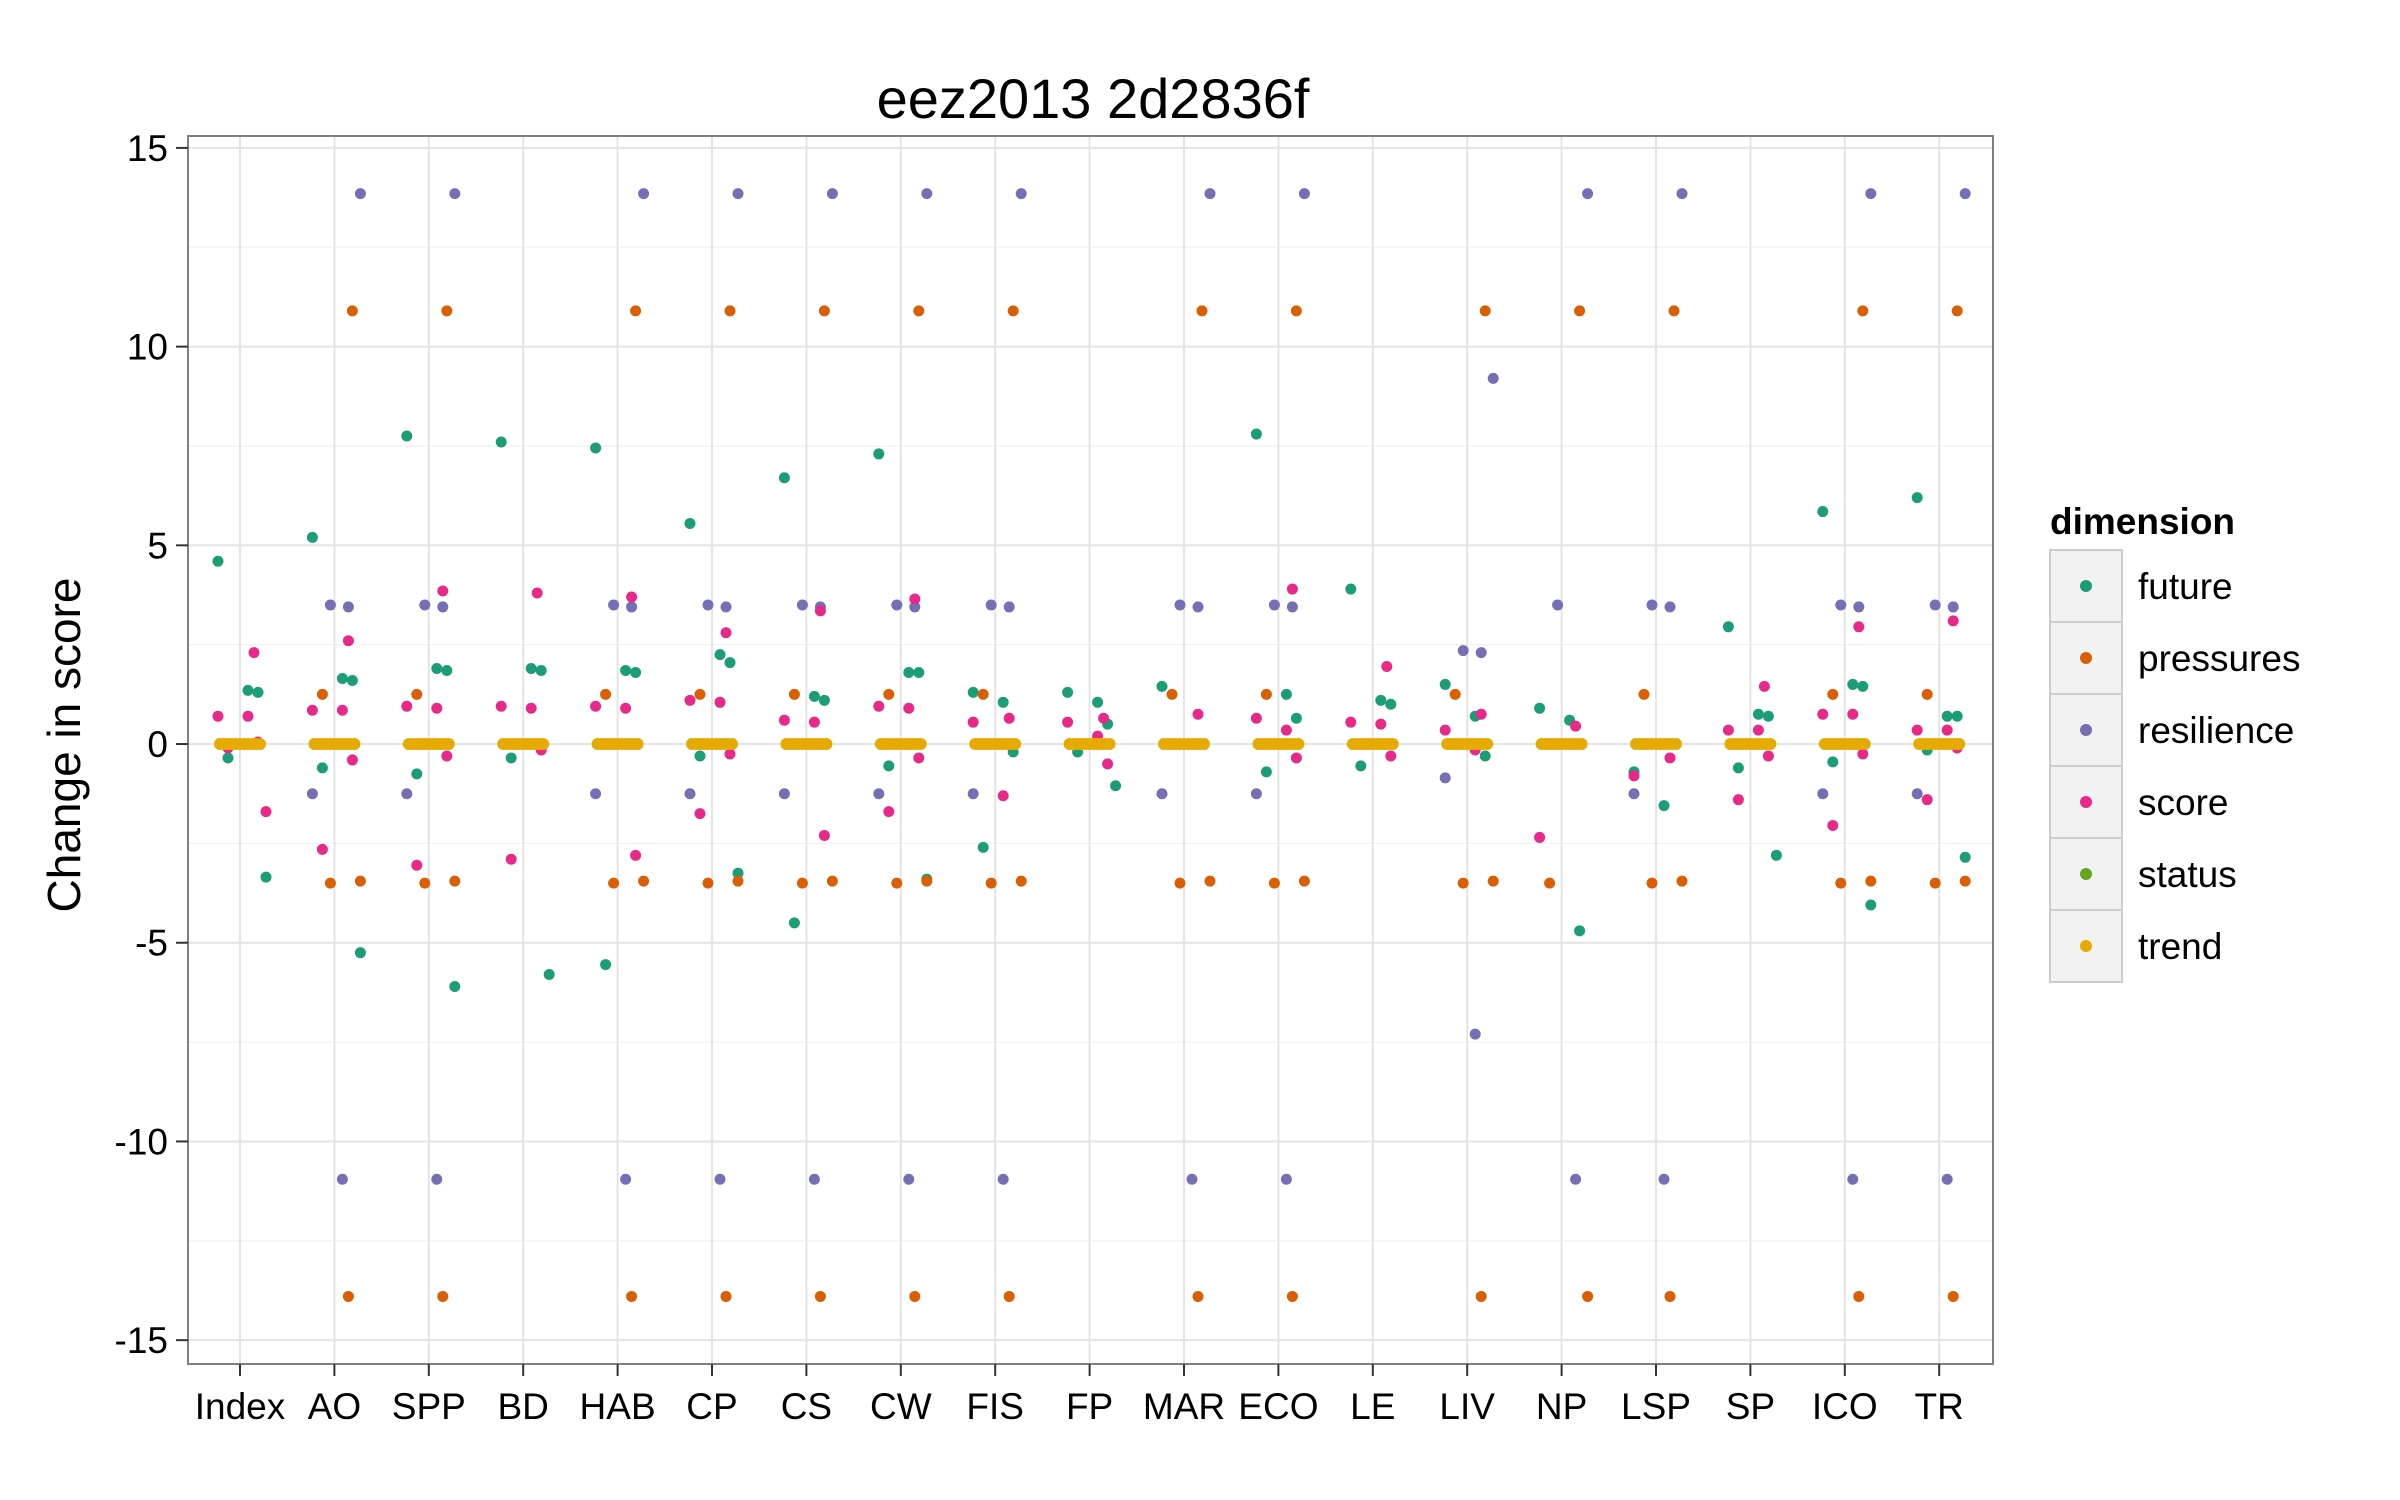 Image resolution: width=2400 pixels, height=1500 pixels. Describe the element at coordinates (147, 347) in the screenshot. I see `y-tick-label: 10` at that location.